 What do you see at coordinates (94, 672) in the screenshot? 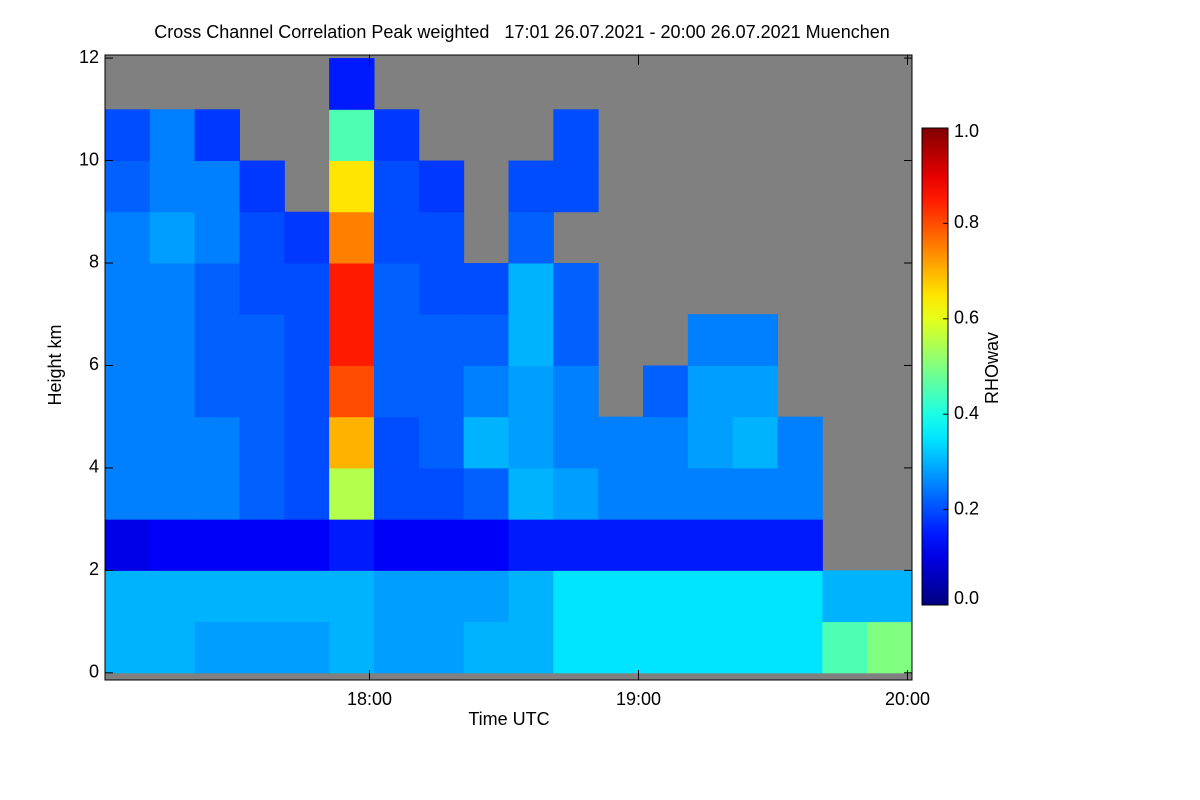
I see `y-tick-label: 0` at bounding box center [94, 672].